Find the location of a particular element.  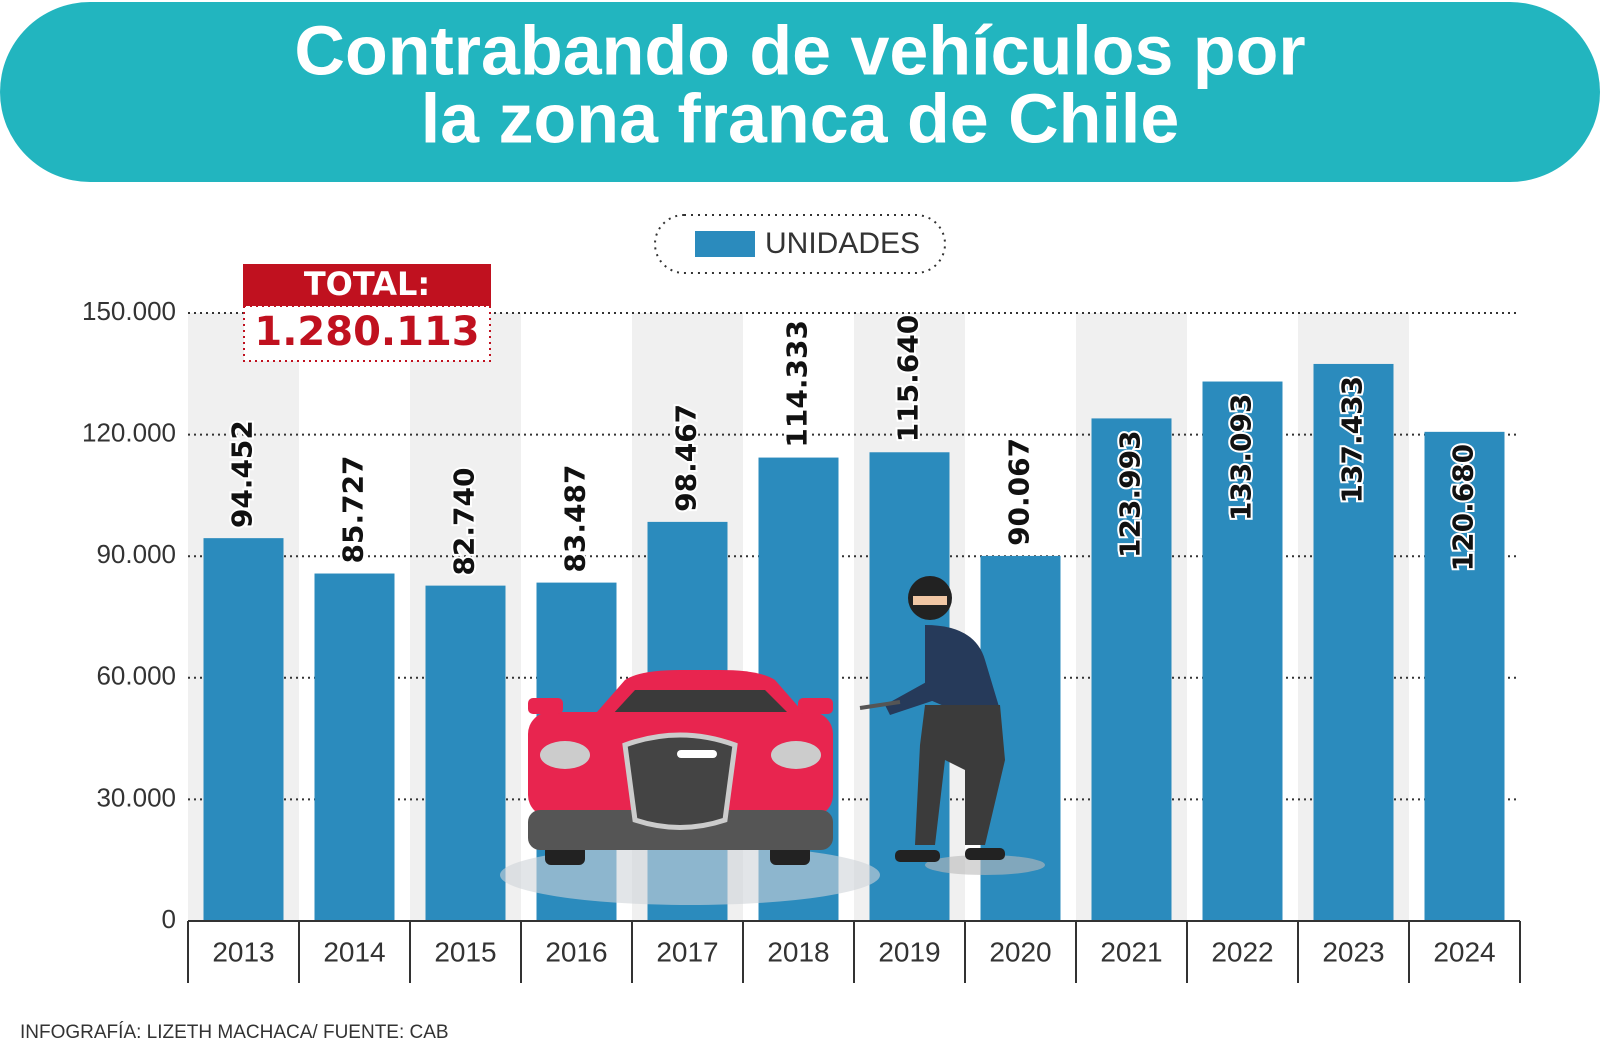

legend: UNIDADES is located at coordinates (800, 244).